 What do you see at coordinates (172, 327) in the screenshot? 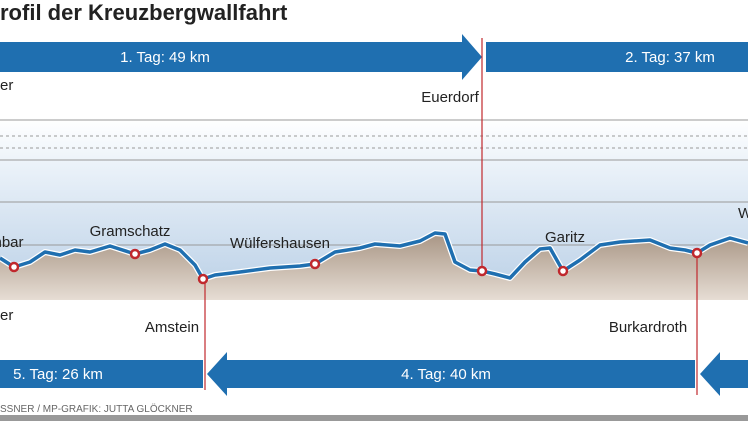
I see `place: Amstein` at bounding box center [172, 327].